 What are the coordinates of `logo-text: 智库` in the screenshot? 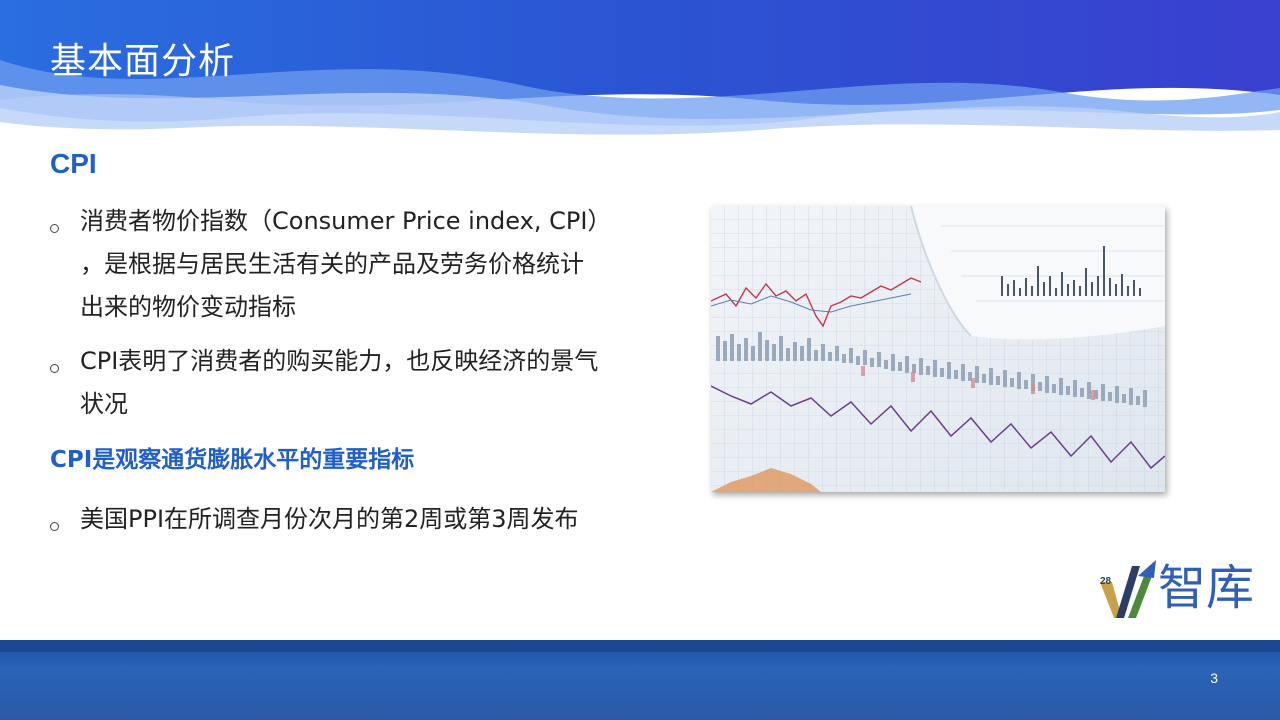 It's located at (1206, 588).